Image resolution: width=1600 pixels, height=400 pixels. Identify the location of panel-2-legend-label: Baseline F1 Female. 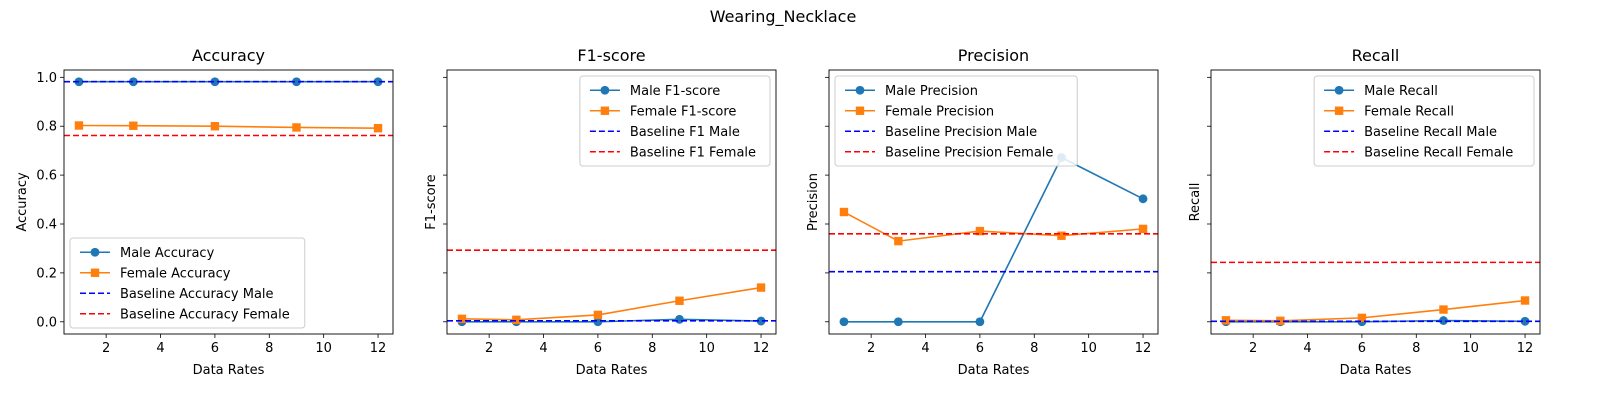
(693, 152).